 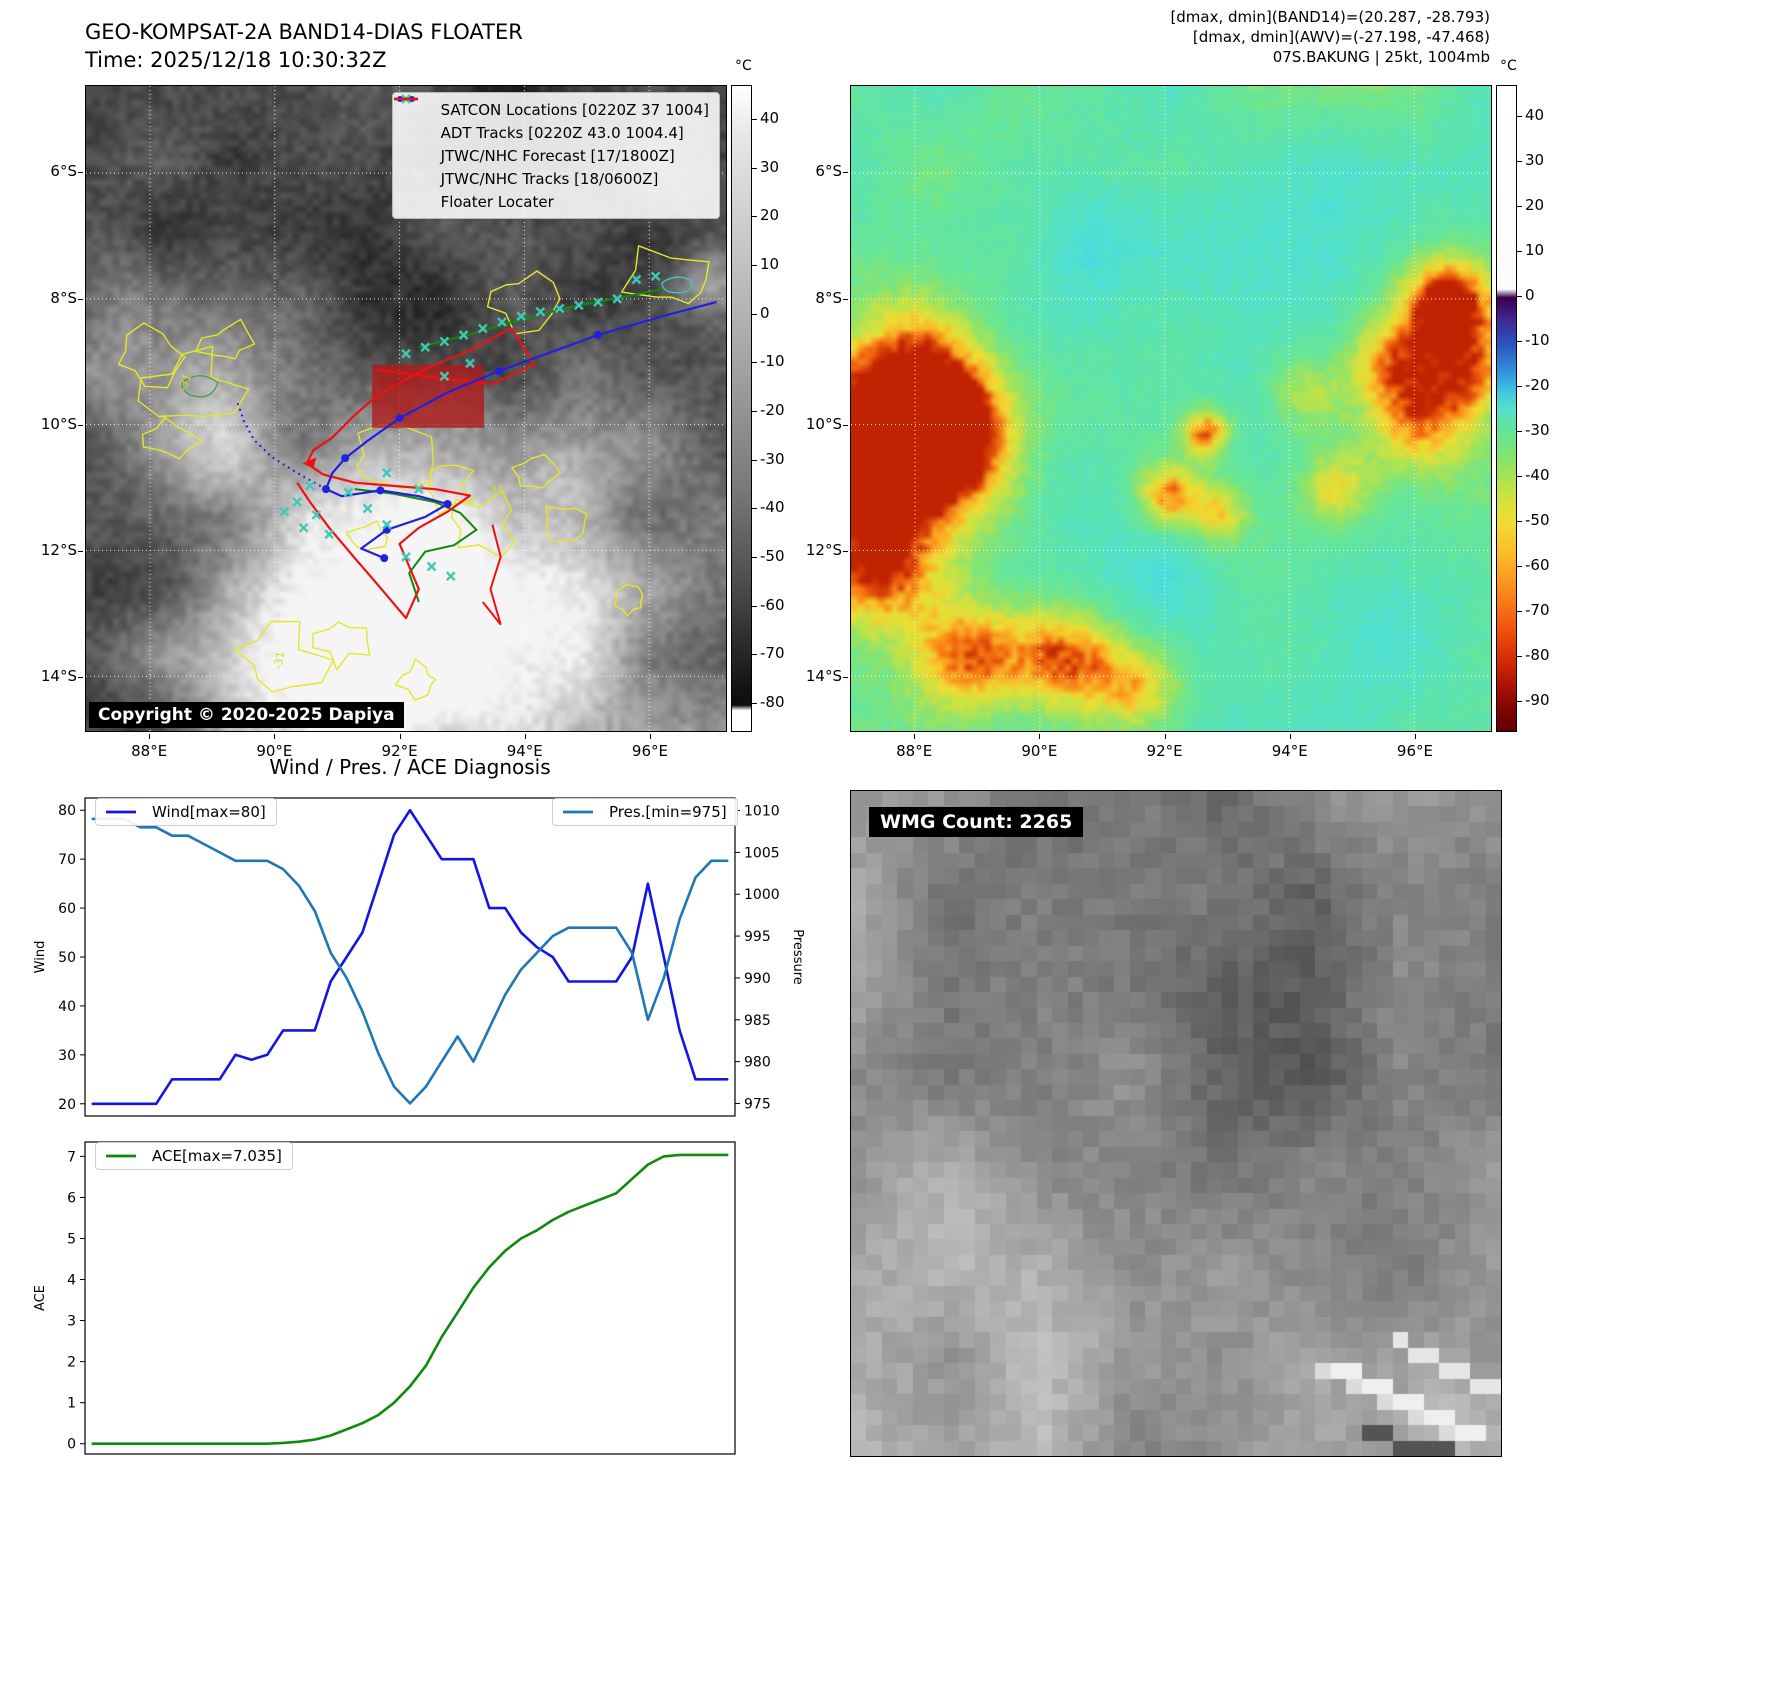 I want to click on pressure-line-icon, so click(x=578, y=812).